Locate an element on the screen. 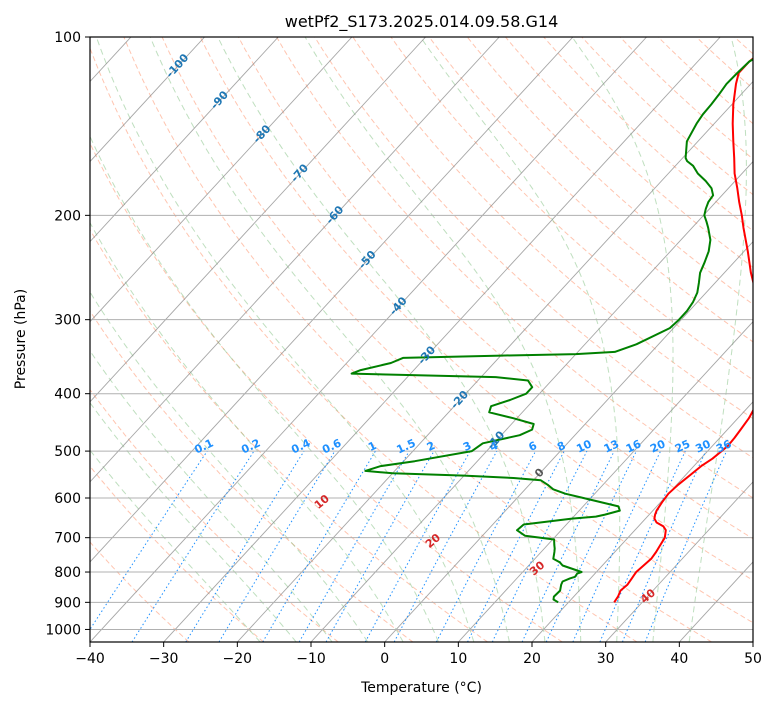 The image size is (775, 708). y-axis-label: Pressure (hPa) is located at coordinates (21, 339).